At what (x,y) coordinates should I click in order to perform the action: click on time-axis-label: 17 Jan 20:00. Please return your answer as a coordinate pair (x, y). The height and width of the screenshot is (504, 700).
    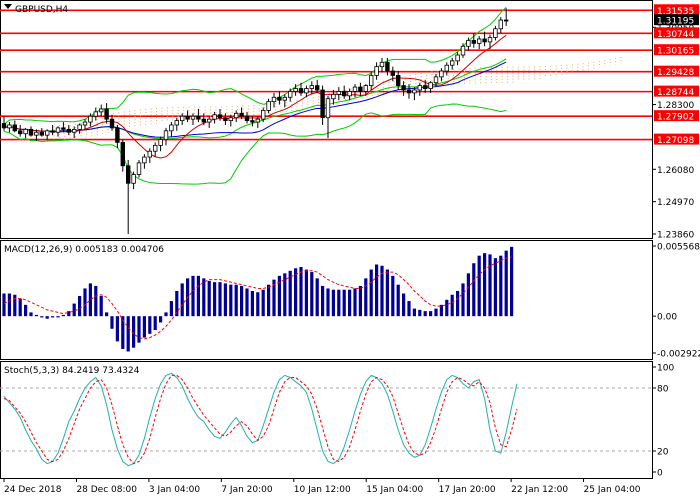
    Looking at the image, I should click on (467, 490).